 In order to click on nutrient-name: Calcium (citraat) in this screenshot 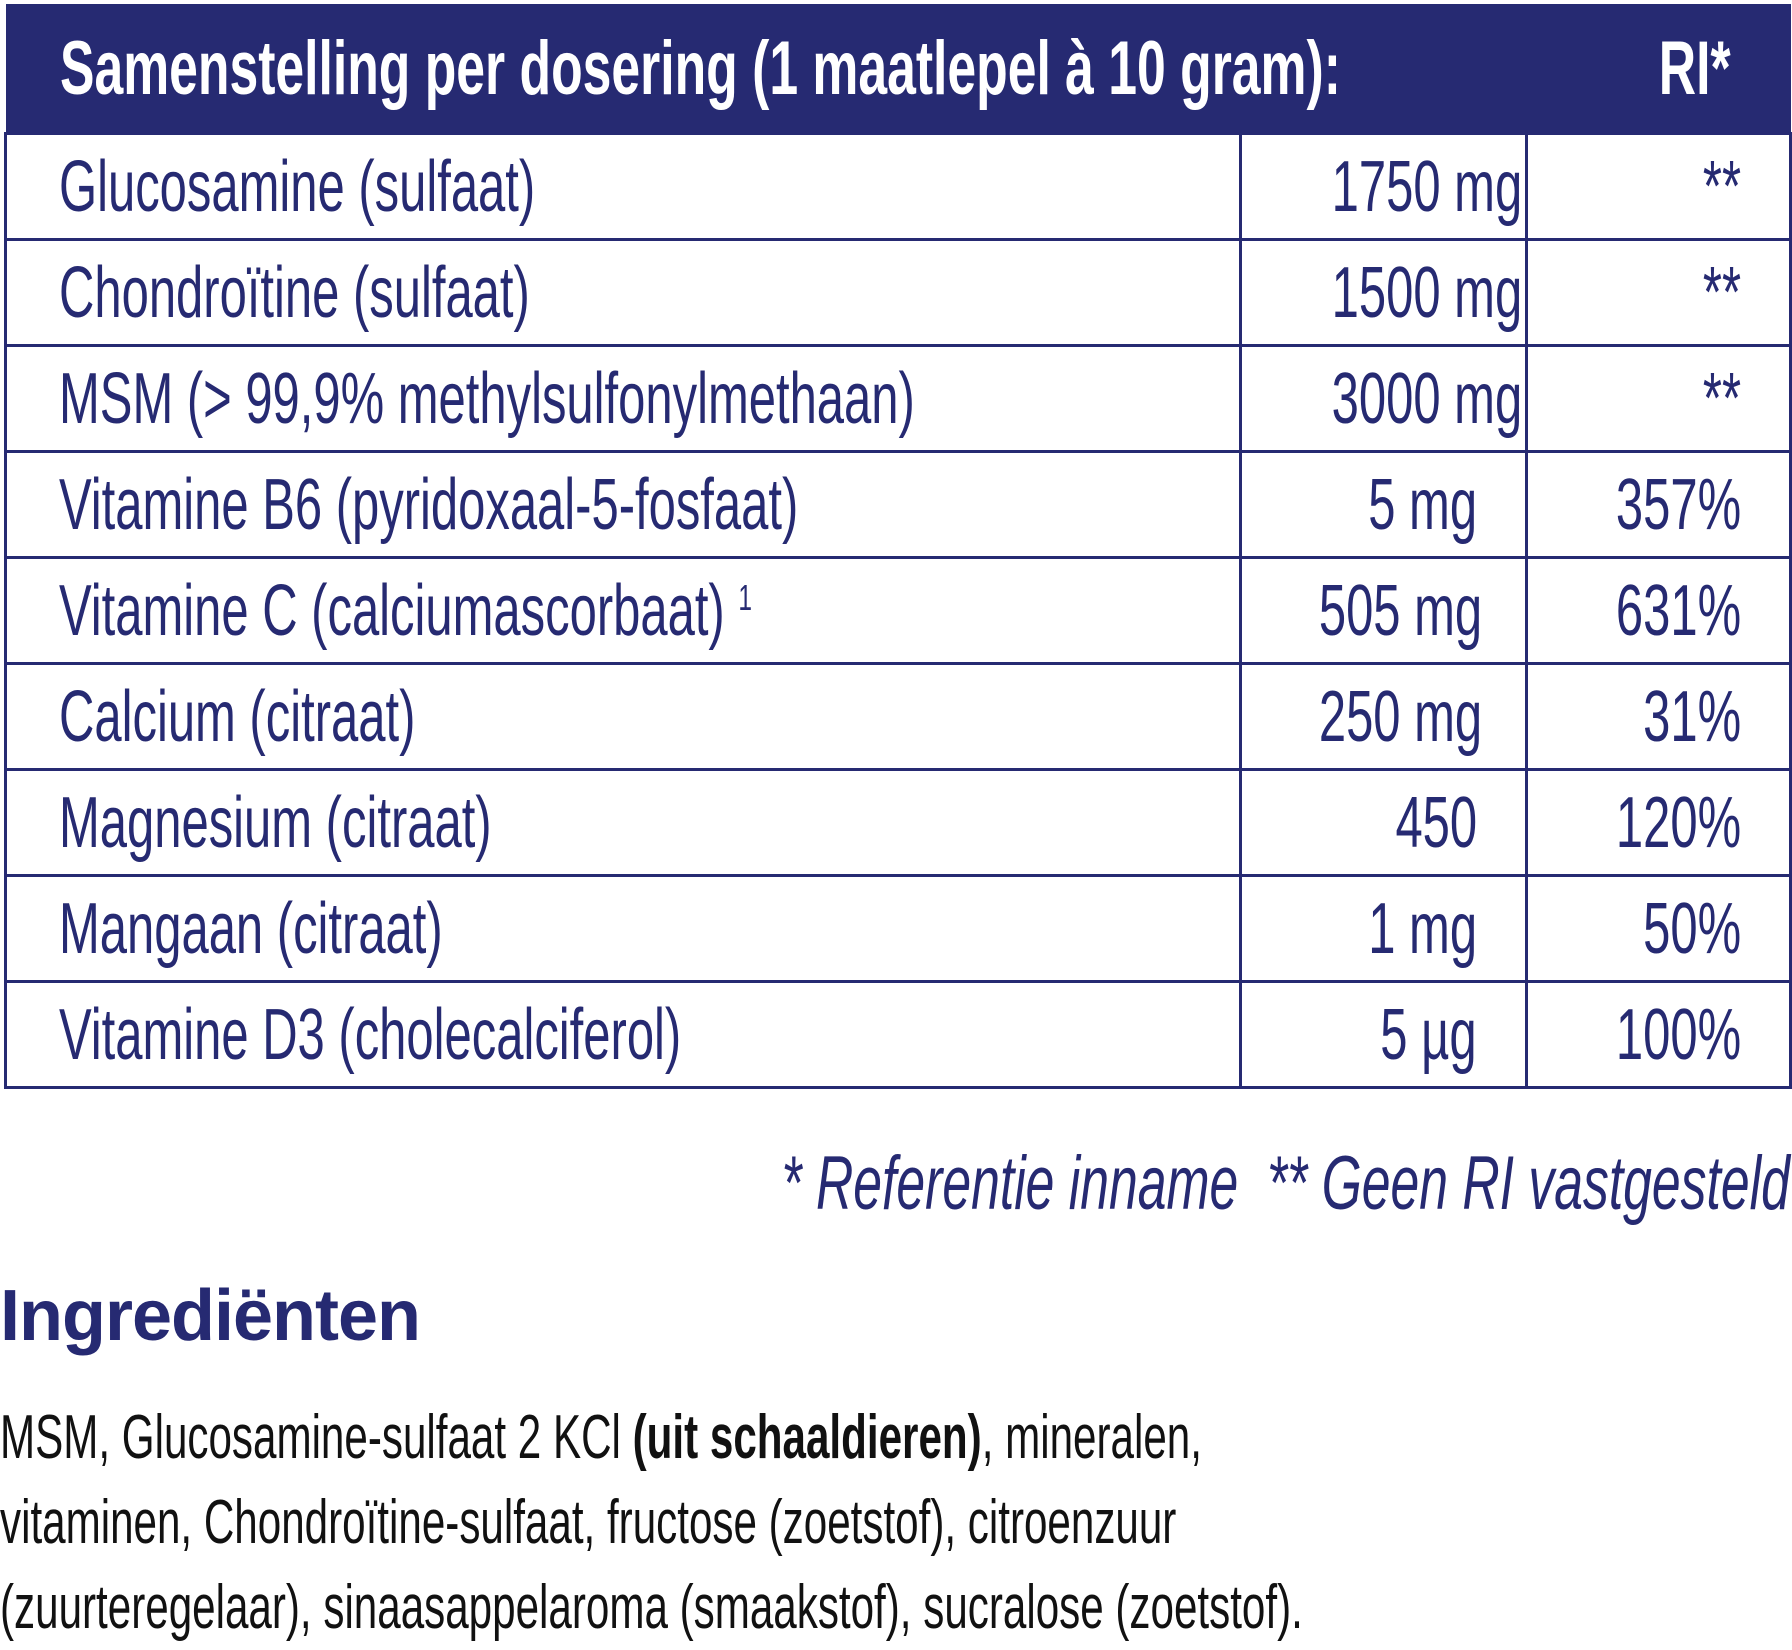, I will do `click(623, 716)`.